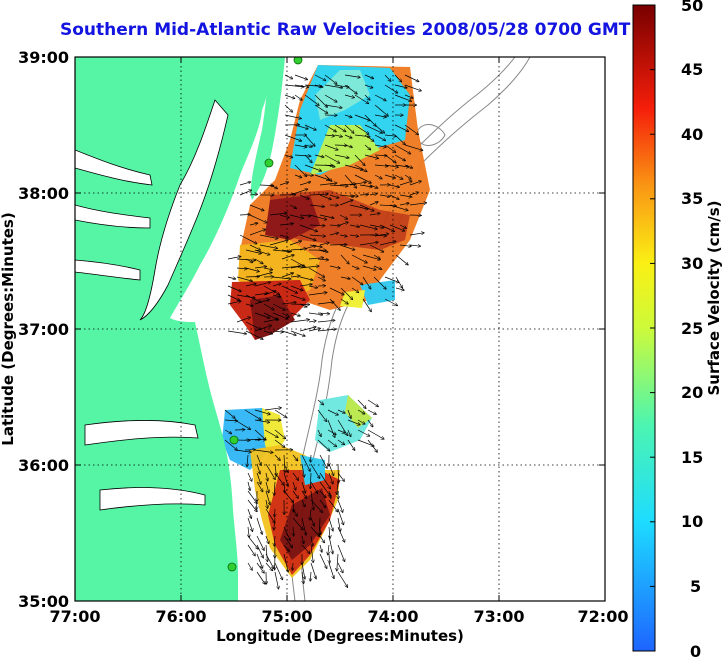  Describe the element at coordinates (343, 423) in the screenshot. I see `velocity-field-south-east` at that location.